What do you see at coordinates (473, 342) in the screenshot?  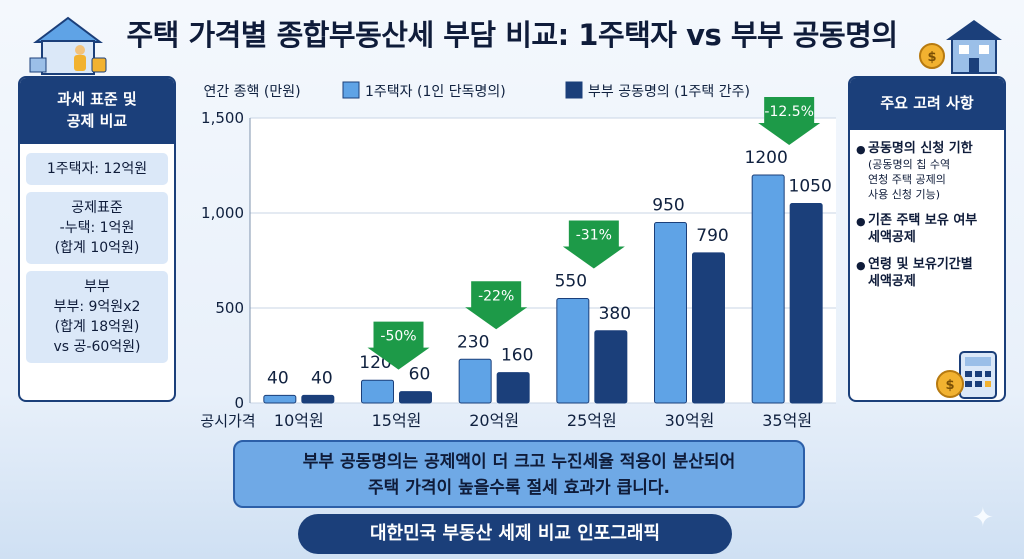 I see `bar-value-label: 230` at bounding box center [473, 342].